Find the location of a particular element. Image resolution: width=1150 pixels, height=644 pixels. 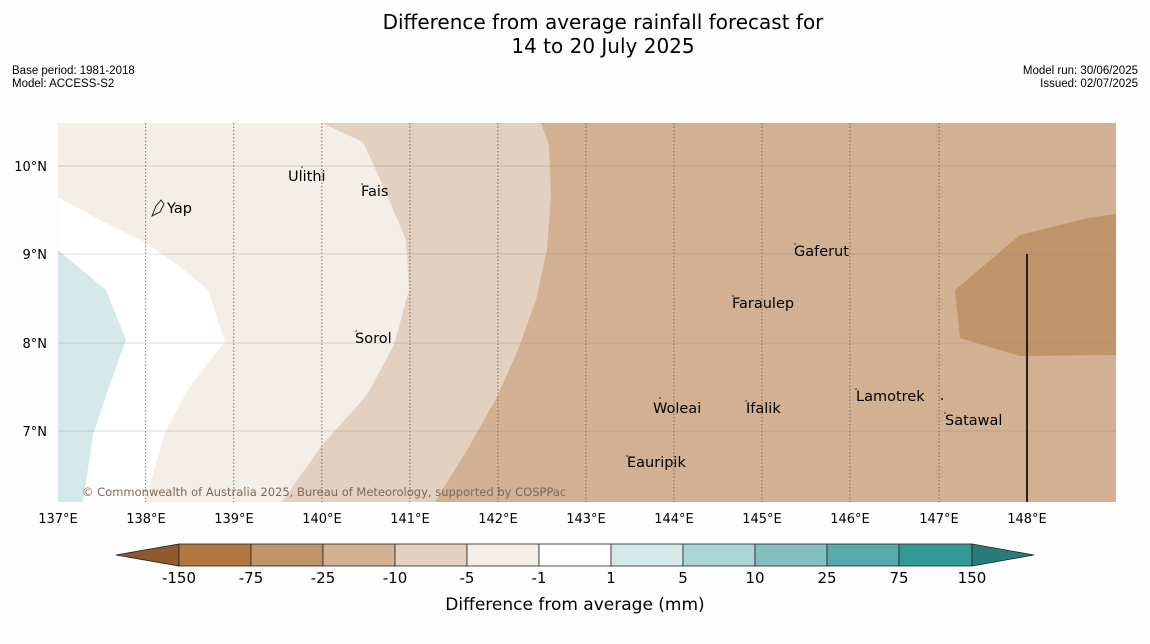

colorbar-label: -25 is located at coordinates (323, 578).